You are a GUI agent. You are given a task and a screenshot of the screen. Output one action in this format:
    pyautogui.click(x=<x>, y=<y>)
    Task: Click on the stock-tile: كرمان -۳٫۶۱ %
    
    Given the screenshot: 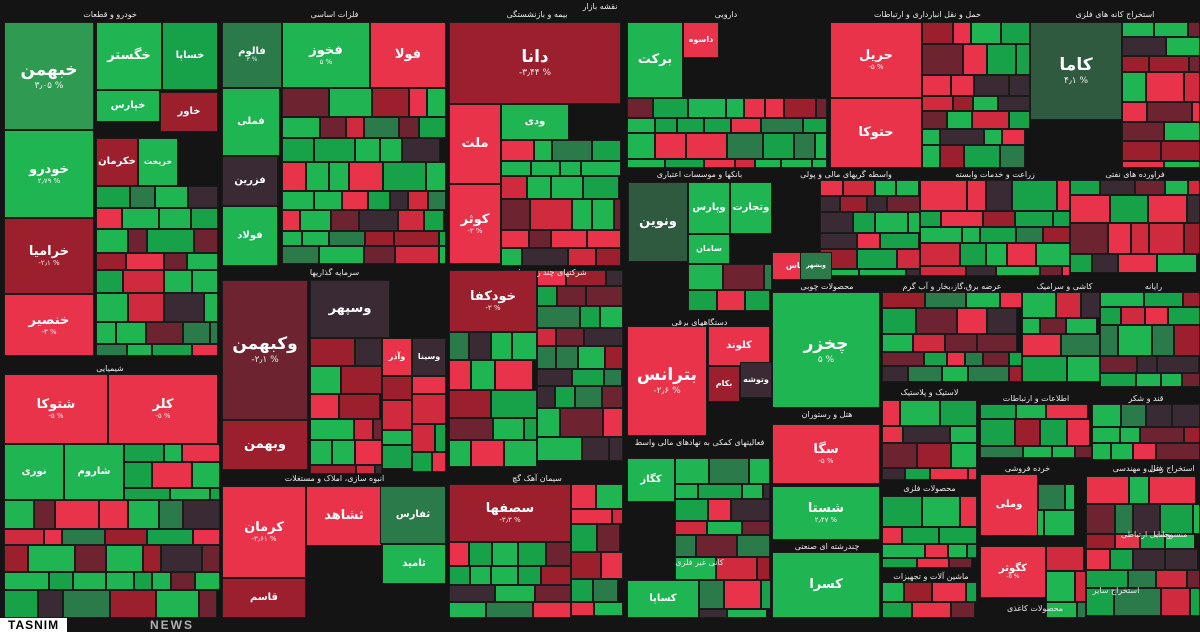 What is the action you would take?
    pyautogui.click(x=264, y=532)
    